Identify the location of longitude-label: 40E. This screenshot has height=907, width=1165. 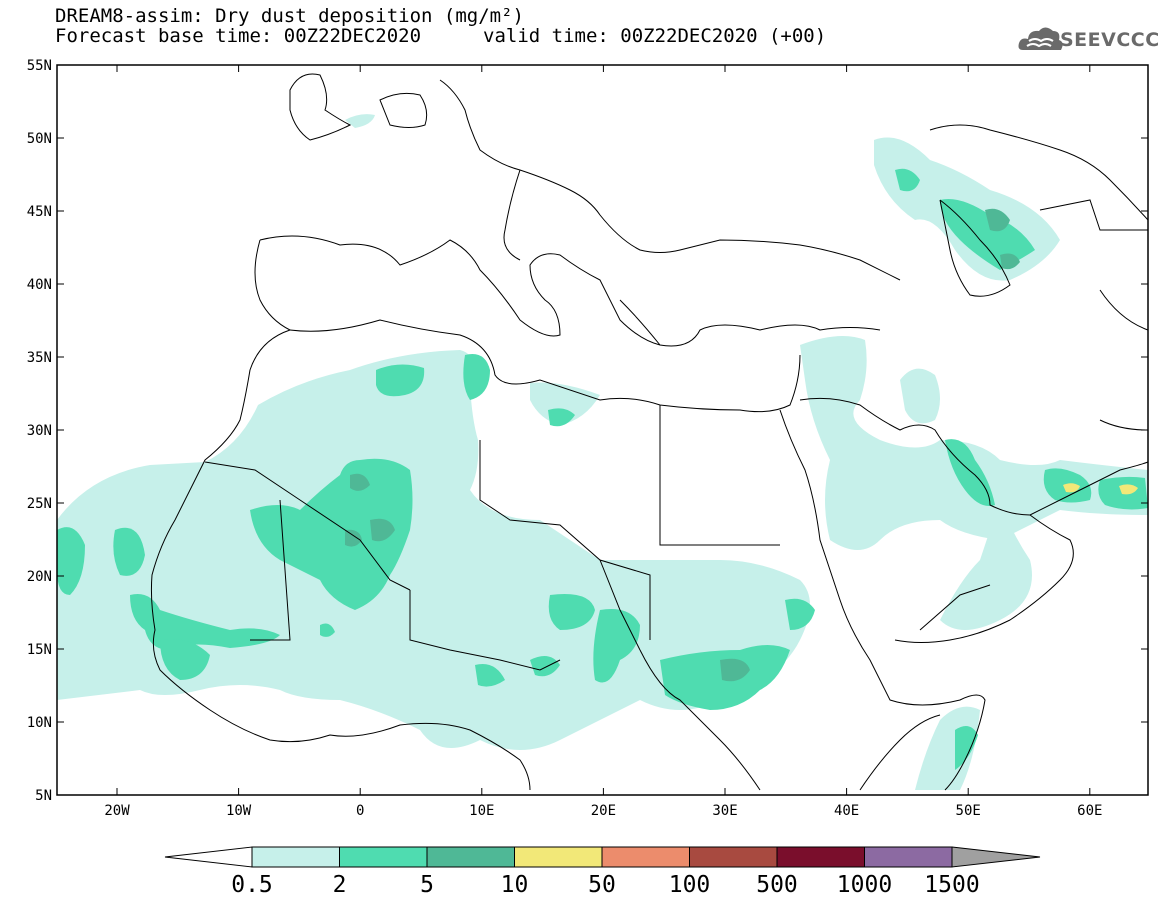
(846, 811).